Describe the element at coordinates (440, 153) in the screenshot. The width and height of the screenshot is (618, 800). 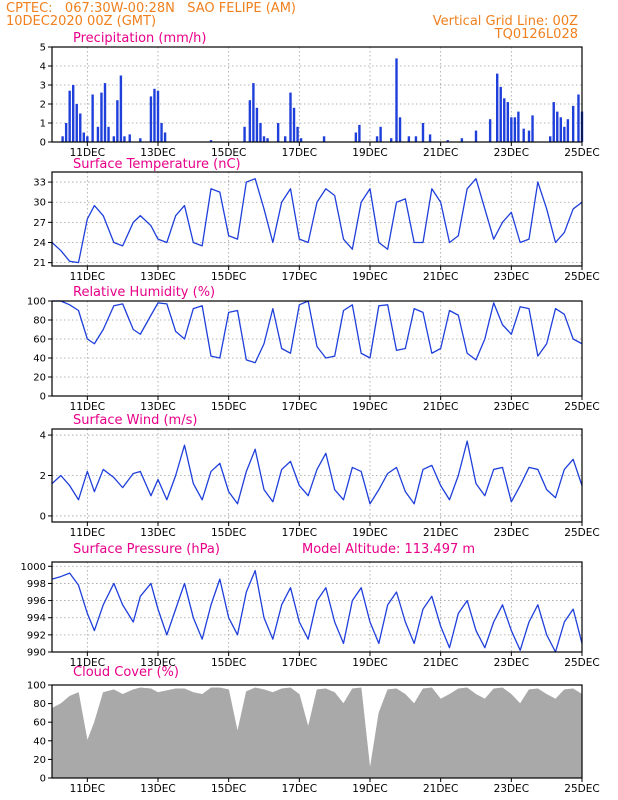
I see `precipitation-x-tick-label: 21DEC` at that location.